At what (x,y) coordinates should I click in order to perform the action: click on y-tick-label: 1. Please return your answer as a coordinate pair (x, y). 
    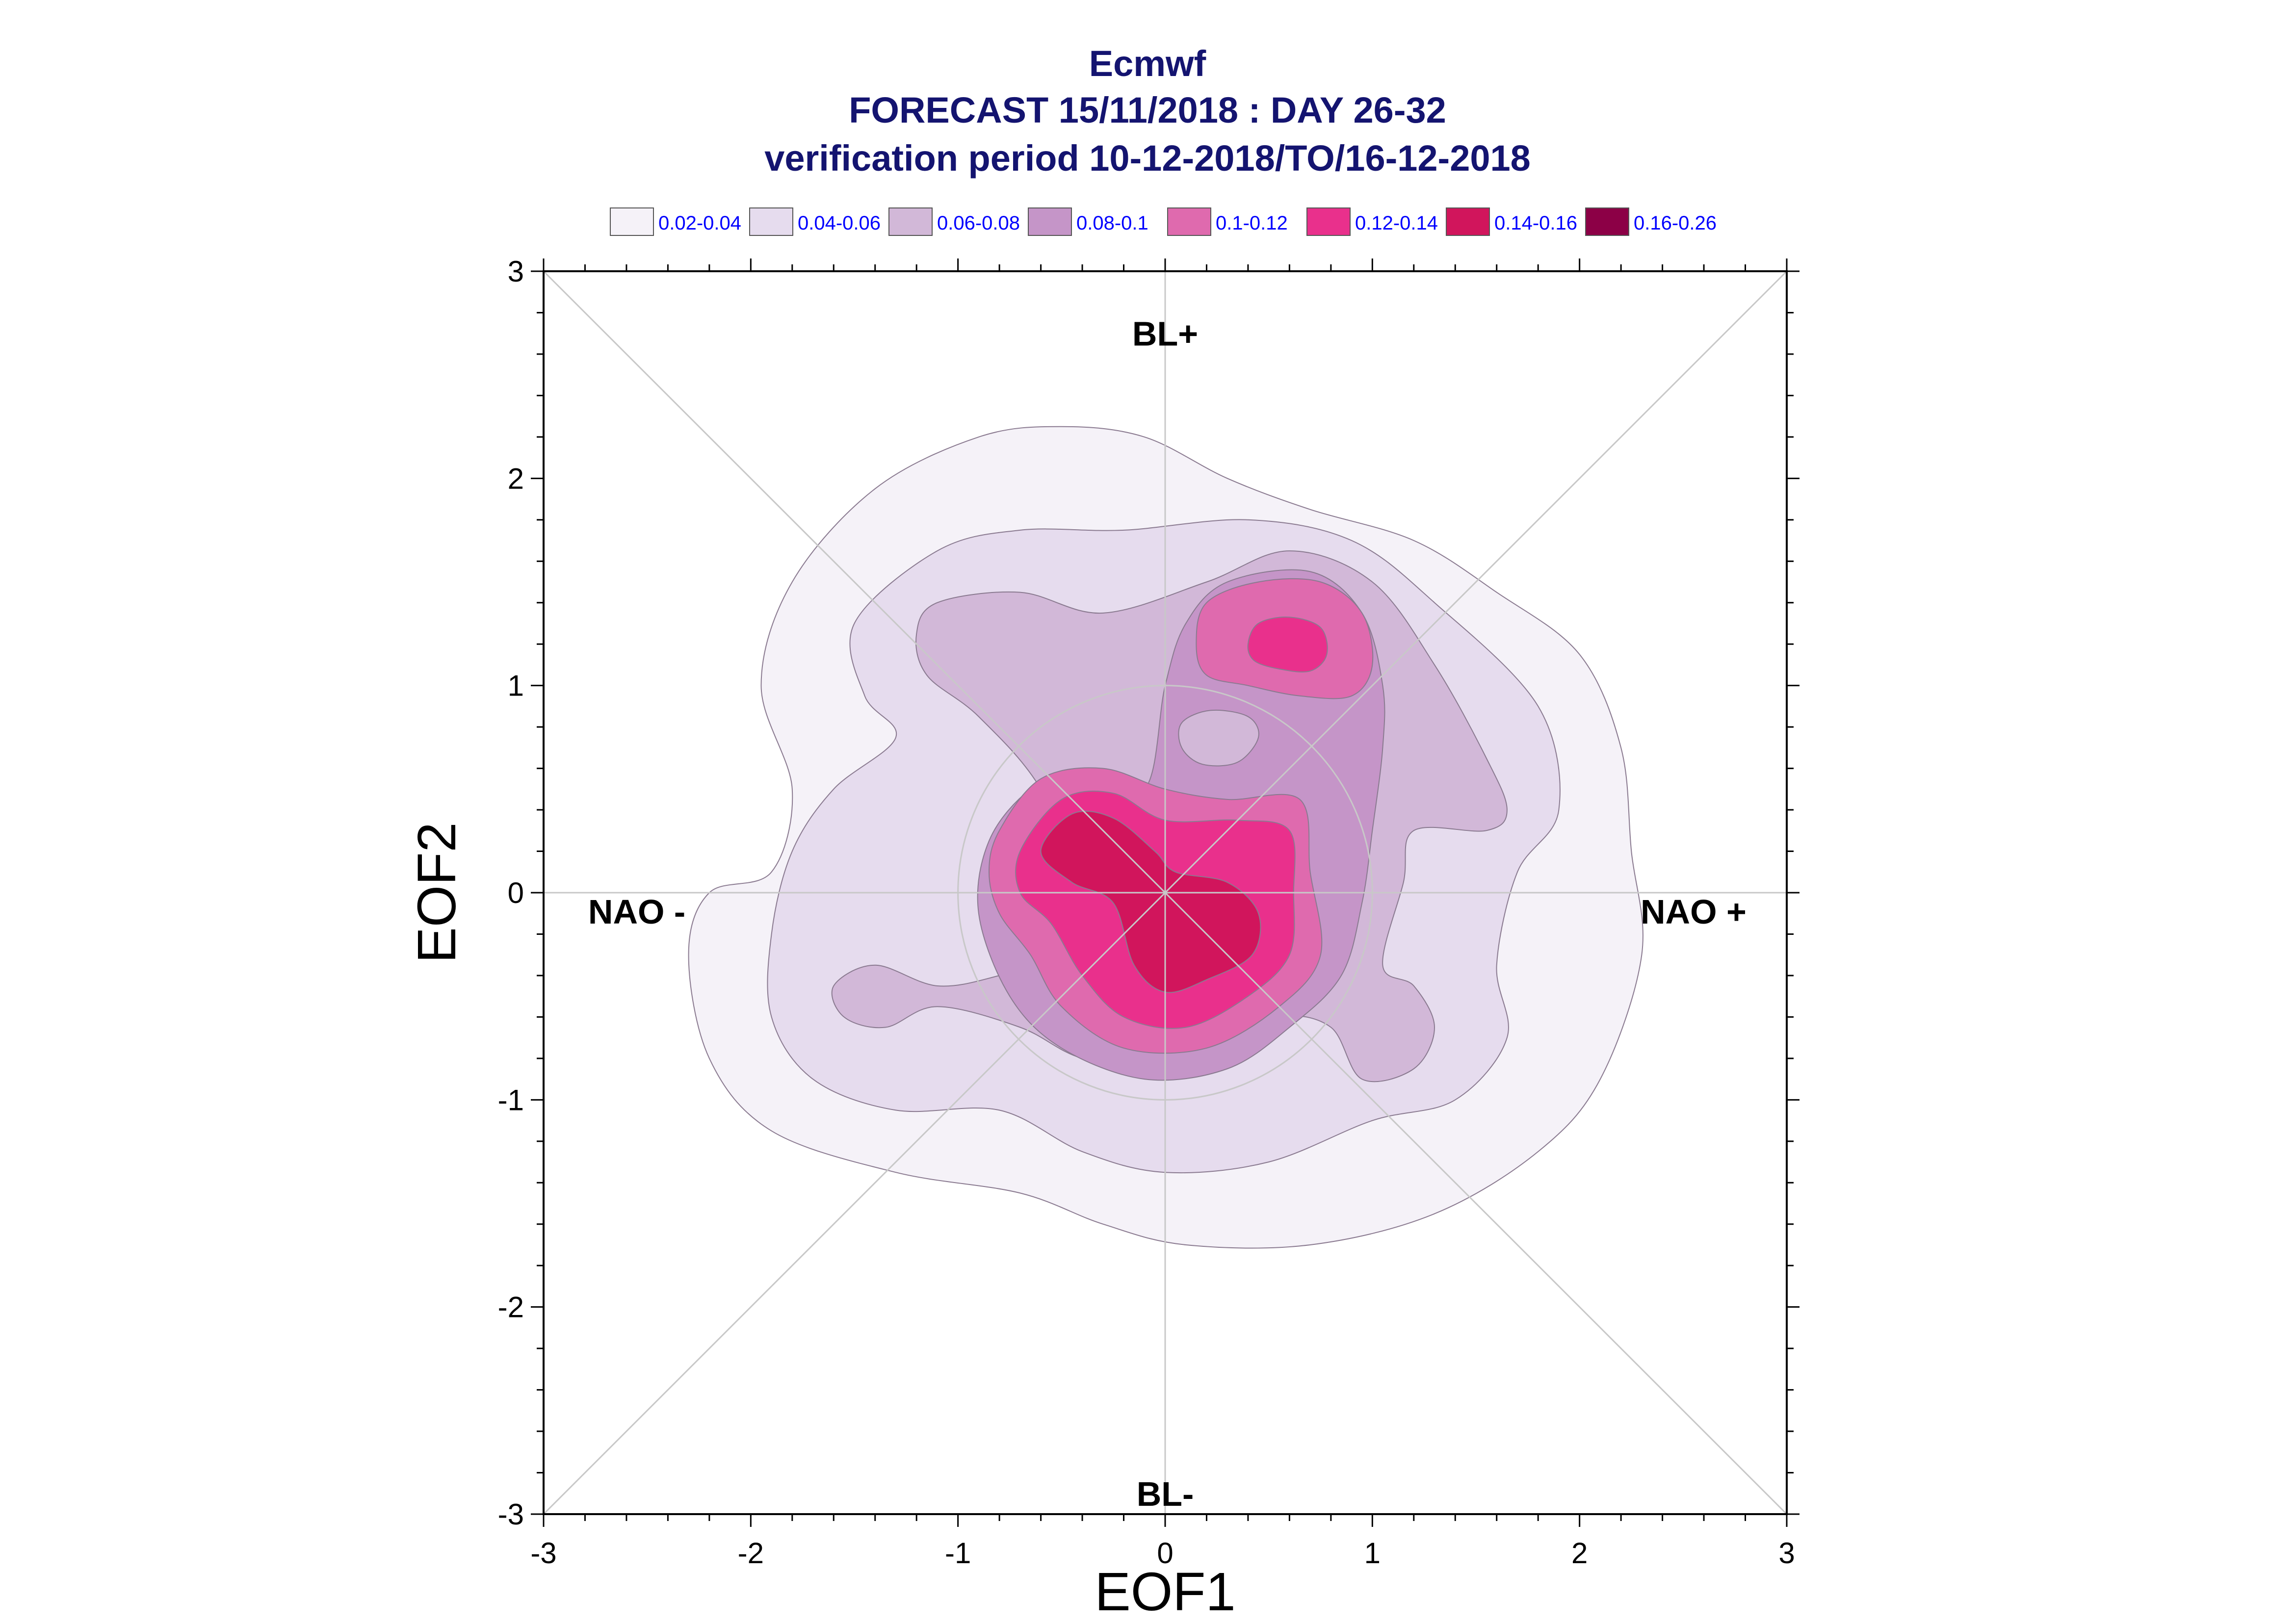
    Looking at the image, I should click on (516, 686).